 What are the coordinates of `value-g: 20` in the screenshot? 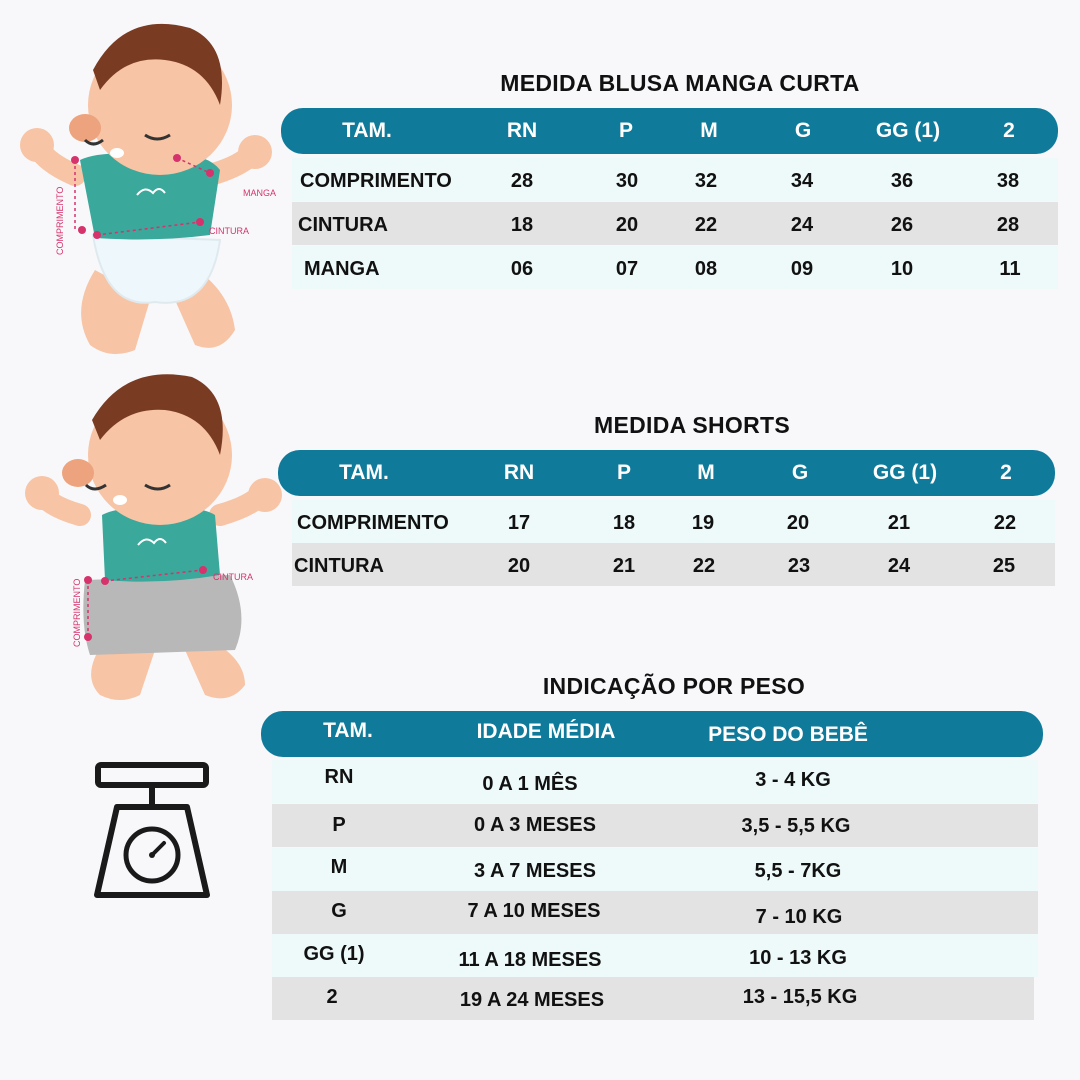 It's located at (798, 523).